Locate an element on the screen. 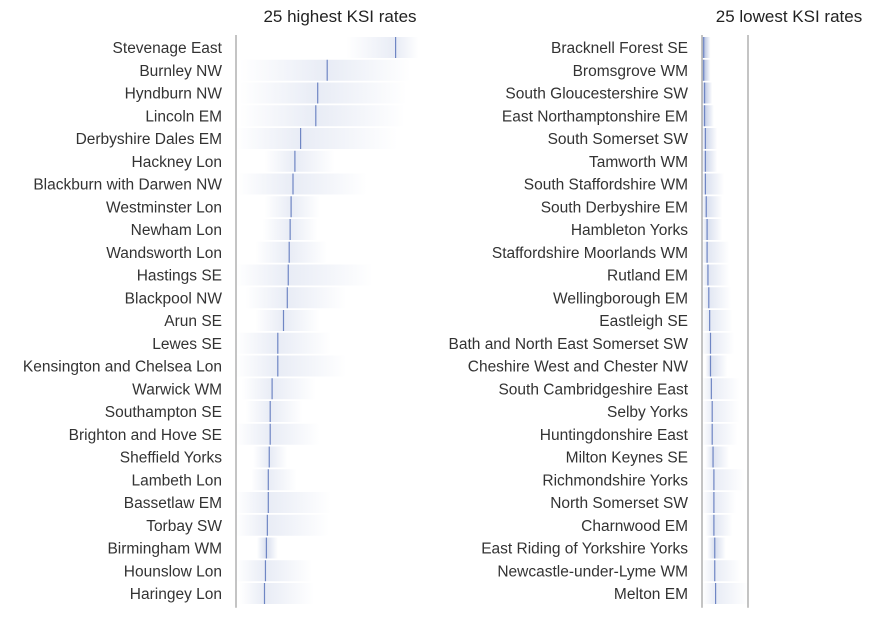  category-label-low-13: Eastleigh SE is located at coordinates (643, 321).